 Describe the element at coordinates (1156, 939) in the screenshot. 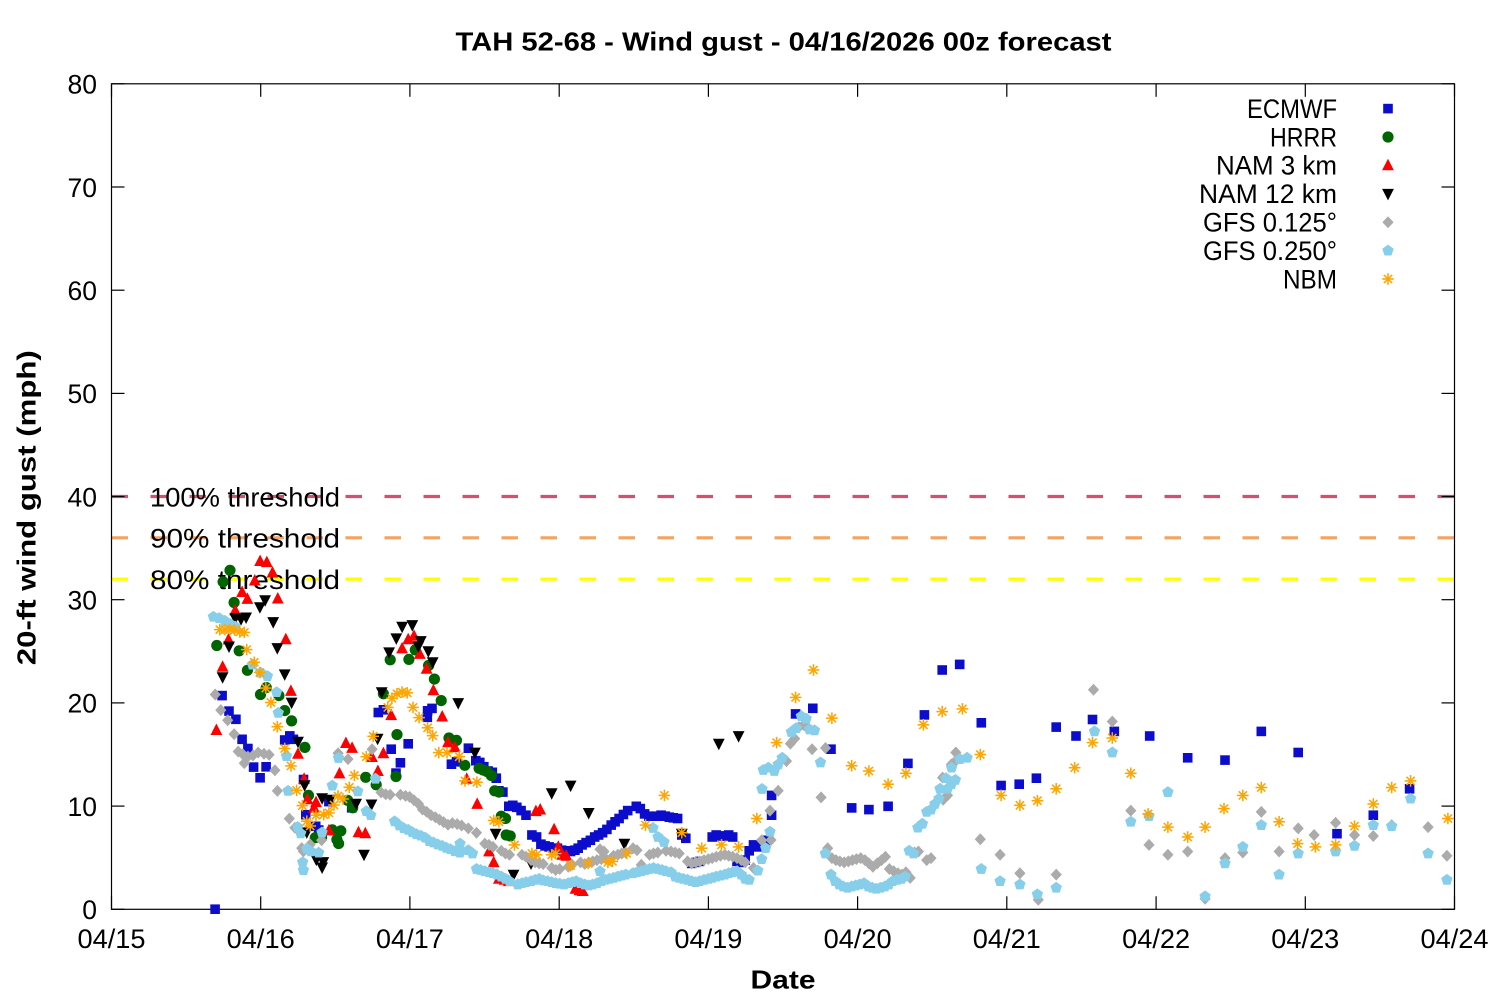

I see `svg-text: 04/22` at that location.